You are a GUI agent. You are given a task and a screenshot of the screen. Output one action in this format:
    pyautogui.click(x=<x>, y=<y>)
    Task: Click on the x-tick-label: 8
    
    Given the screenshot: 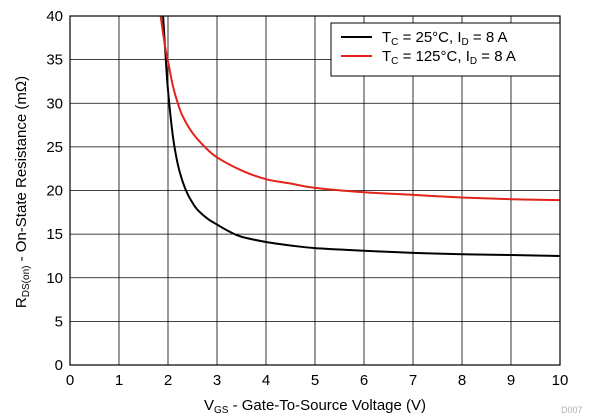 What is the action you would take?
    pyautogui.click(x=462, y=380)
    